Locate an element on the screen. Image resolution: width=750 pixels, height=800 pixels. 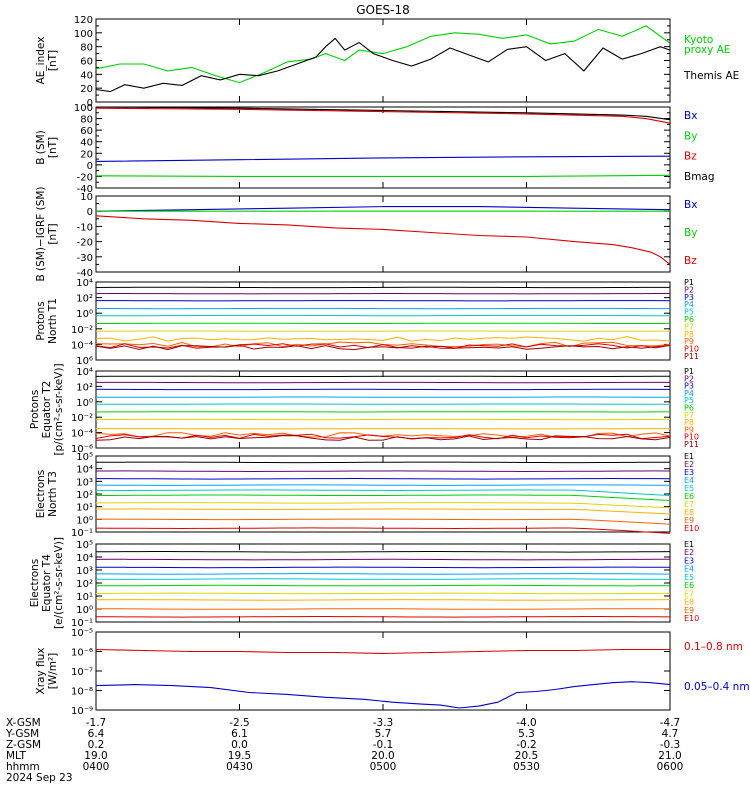
x-tick-label: -4.0 is located at coordinates (526, 723).